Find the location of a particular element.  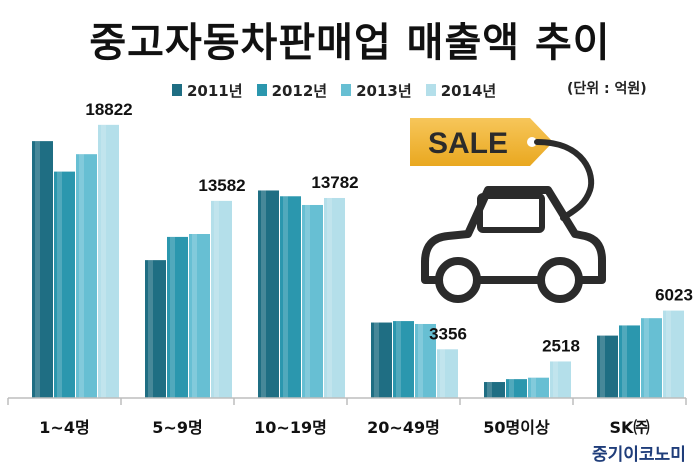

legend-item-3: 2014년 is located at coordinates (461, 90).